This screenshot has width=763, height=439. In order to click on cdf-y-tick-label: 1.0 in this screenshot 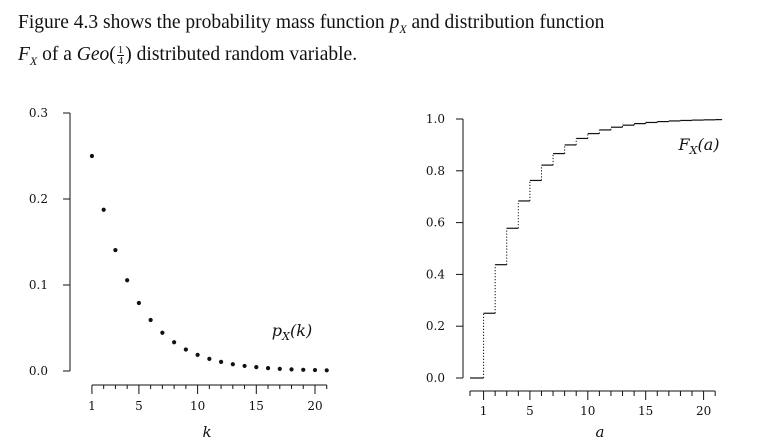, I will do `click(435, 119)`.